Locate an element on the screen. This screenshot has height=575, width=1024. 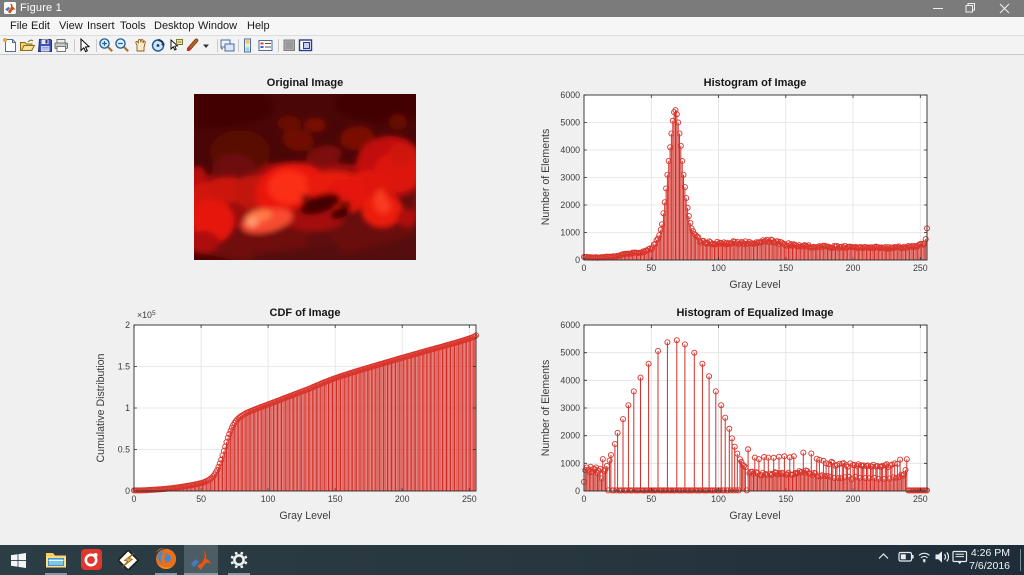
svg-text: Cumulative Distribution is located at coordinates (101, 407).